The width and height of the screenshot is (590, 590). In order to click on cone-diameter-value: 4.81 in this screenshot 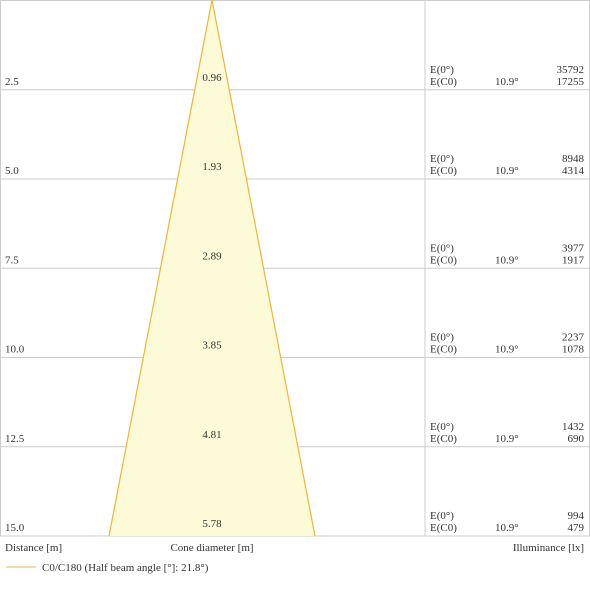, I will do `click(211, 435)`.